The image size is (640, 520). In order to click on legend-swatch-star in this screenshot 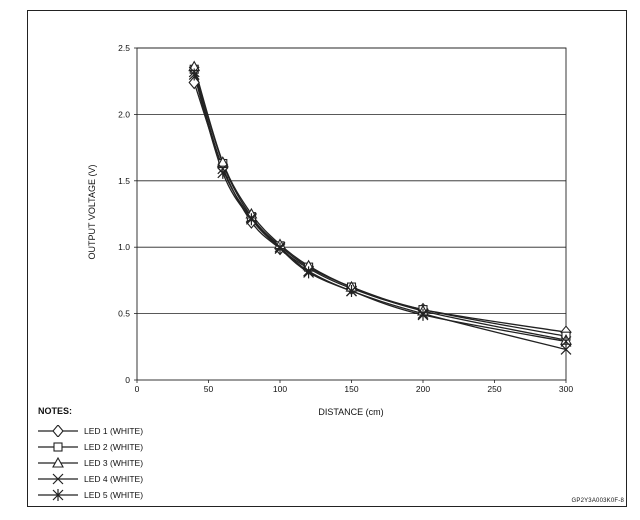, I will do `click(58, 495)`.